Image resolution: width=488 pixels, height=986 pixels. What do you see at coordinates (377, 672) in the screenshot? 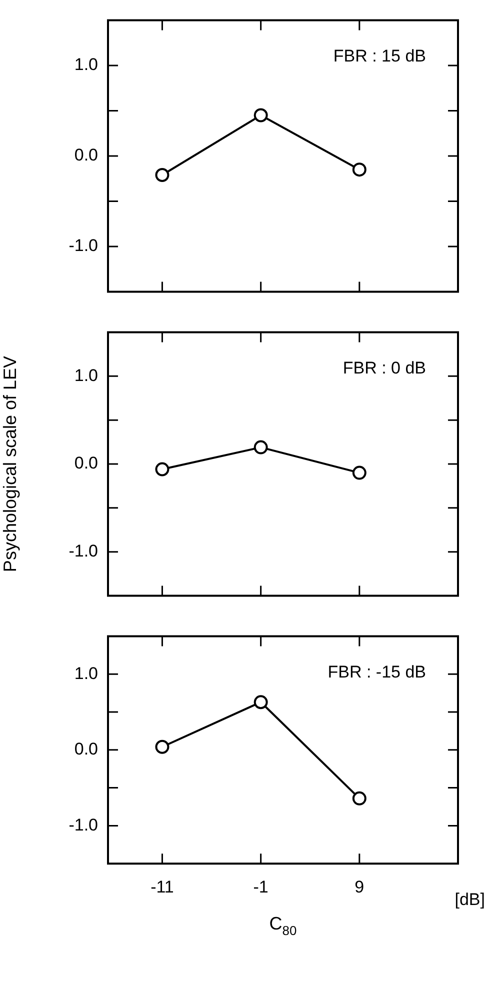
I see `annotation: FBR : -15 dB` at bounding box center [377, 672].